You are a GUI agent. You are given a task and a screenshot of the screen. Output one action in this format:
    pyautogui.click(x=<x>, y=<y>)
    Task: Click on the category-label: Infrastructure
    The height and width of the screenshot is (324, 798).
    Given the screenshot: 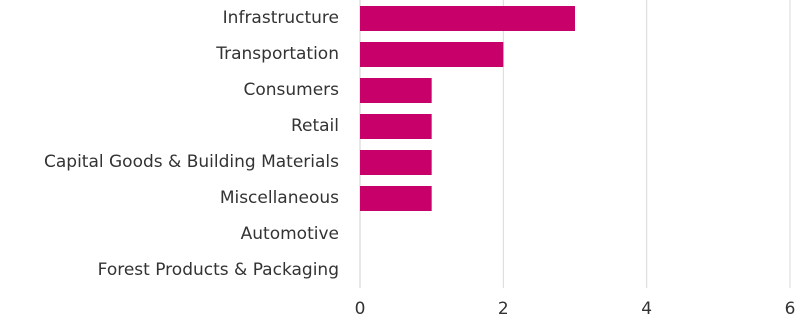 What is the action you would take?
    pyautogui.click(x=281, y=18)
    